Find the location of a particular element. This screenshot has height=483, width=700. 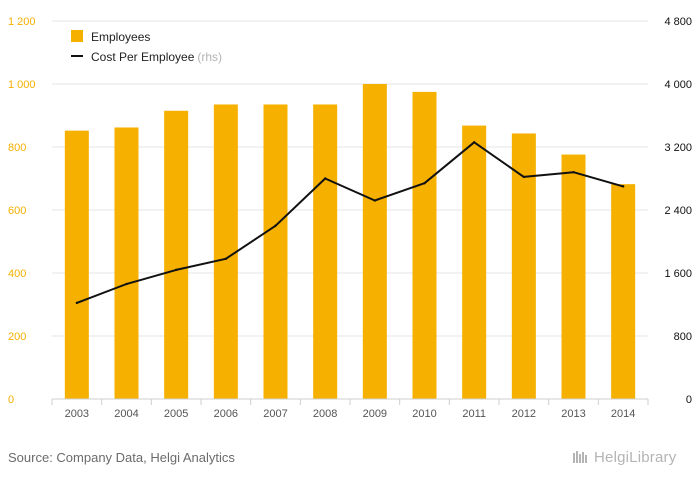

x-tick-label: 2011 is located at coordinates (474, 414).